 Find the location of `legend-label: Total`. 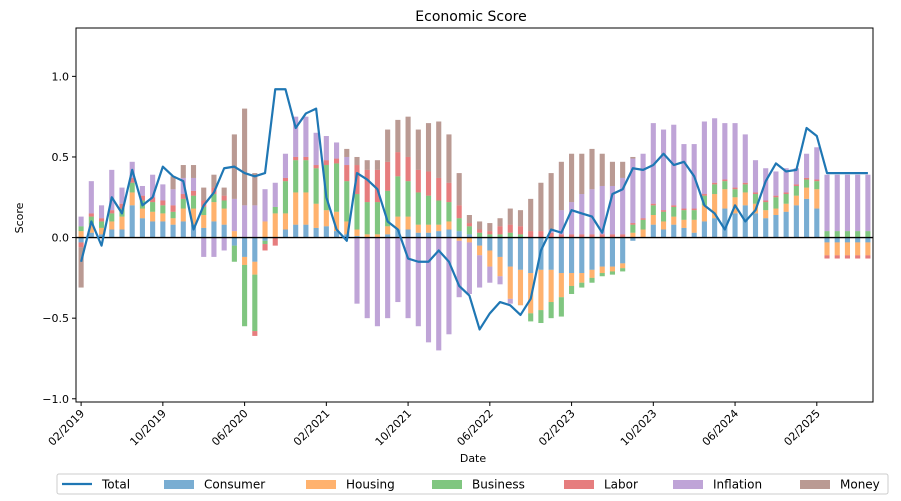

legend-label: Total is located at coordinates (115, 485).